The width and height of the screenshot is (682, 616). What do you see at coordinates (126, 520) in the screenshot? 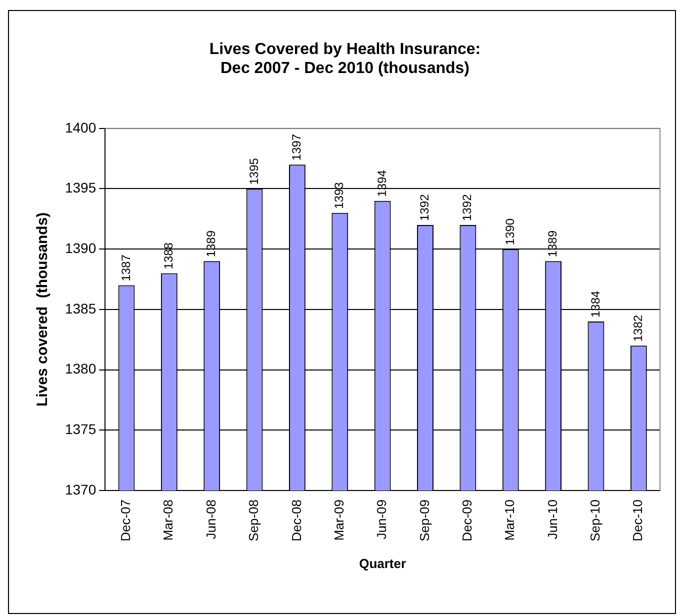
I see `x-tick-label: Dec-07` at bounding box center [126, 520].